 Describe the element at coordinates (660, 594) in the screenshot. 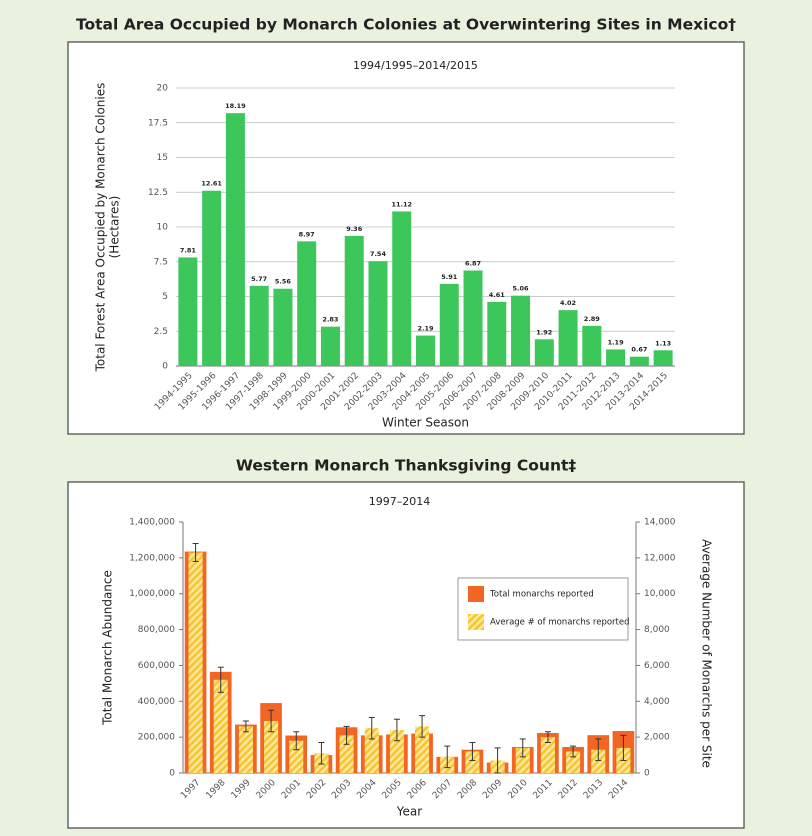

I see `y2-tick-label: 10,000` at that location.